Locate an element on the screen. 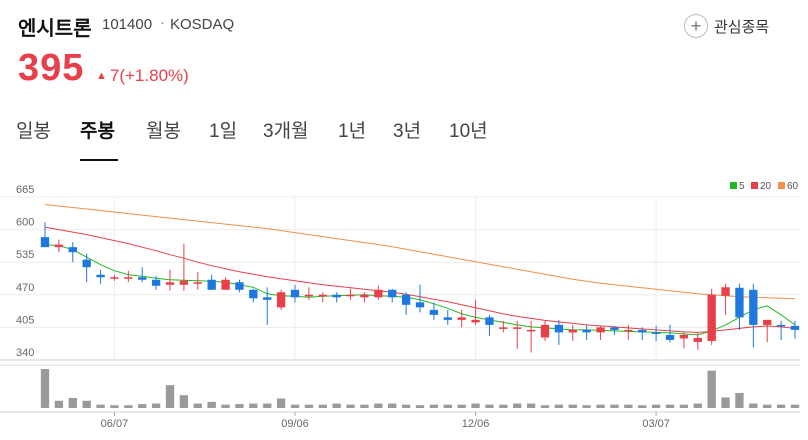 The height and width of the screenshot is (440, 808). tab-weekly: 주봉 is located at coordinates (97, 131).